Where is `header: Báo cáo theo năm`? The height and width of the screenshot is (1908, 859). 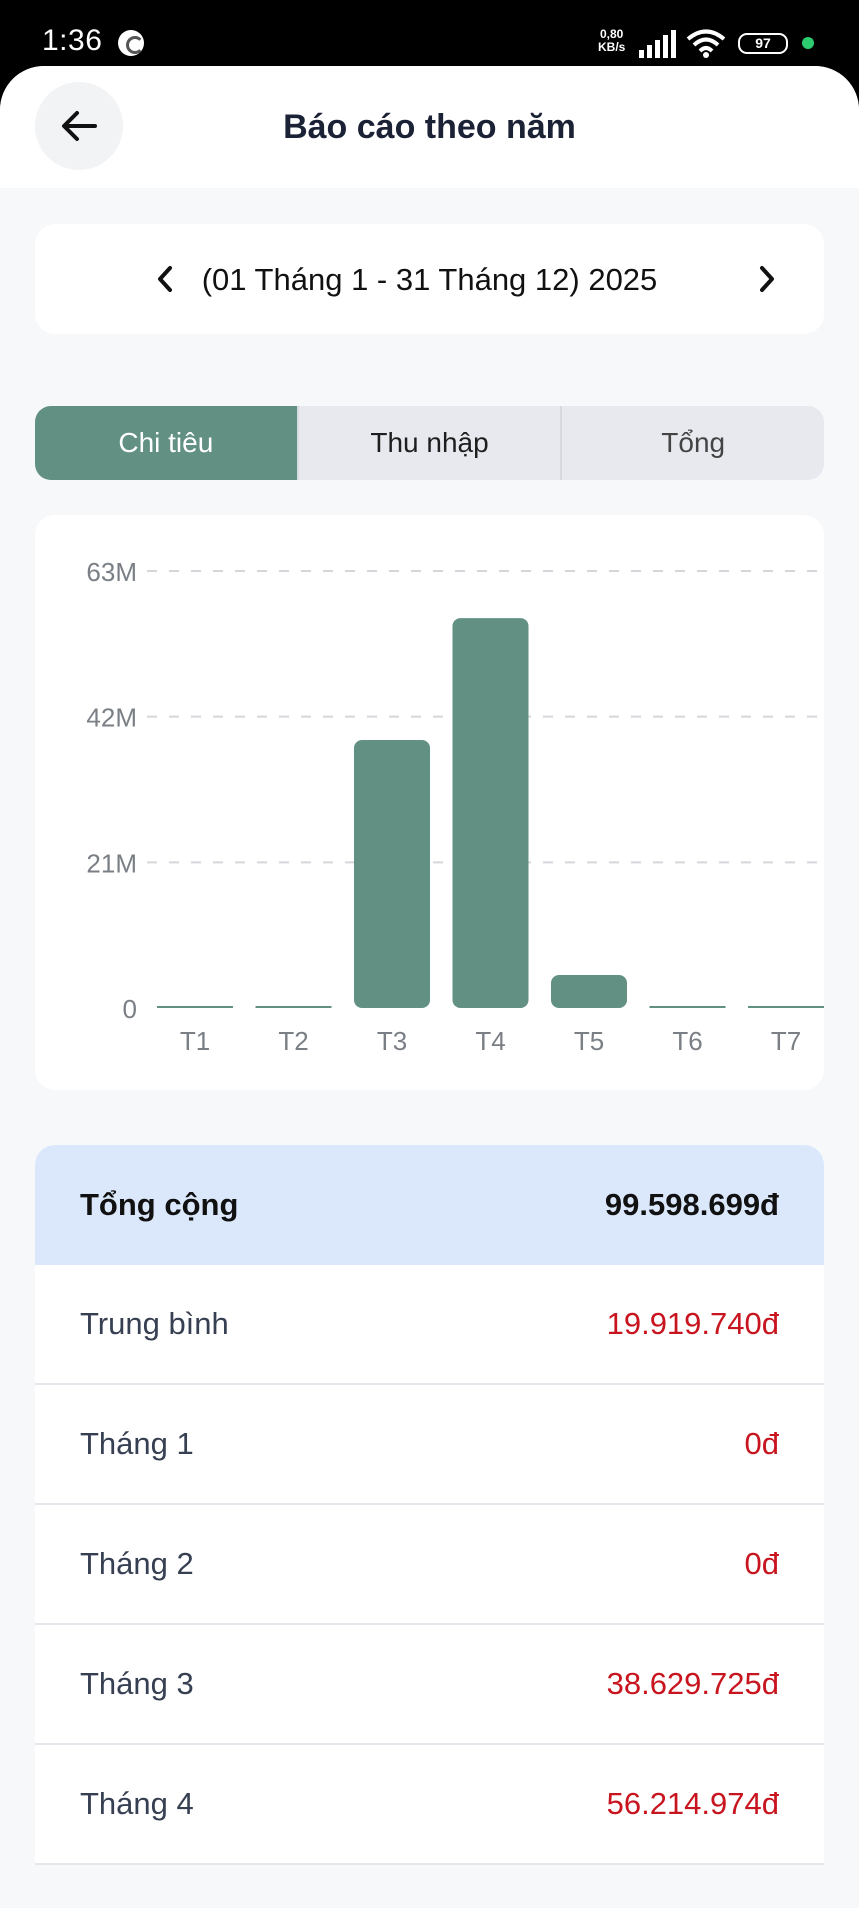
header: Báo cáo theo năm is located at coordinates (429, 127).